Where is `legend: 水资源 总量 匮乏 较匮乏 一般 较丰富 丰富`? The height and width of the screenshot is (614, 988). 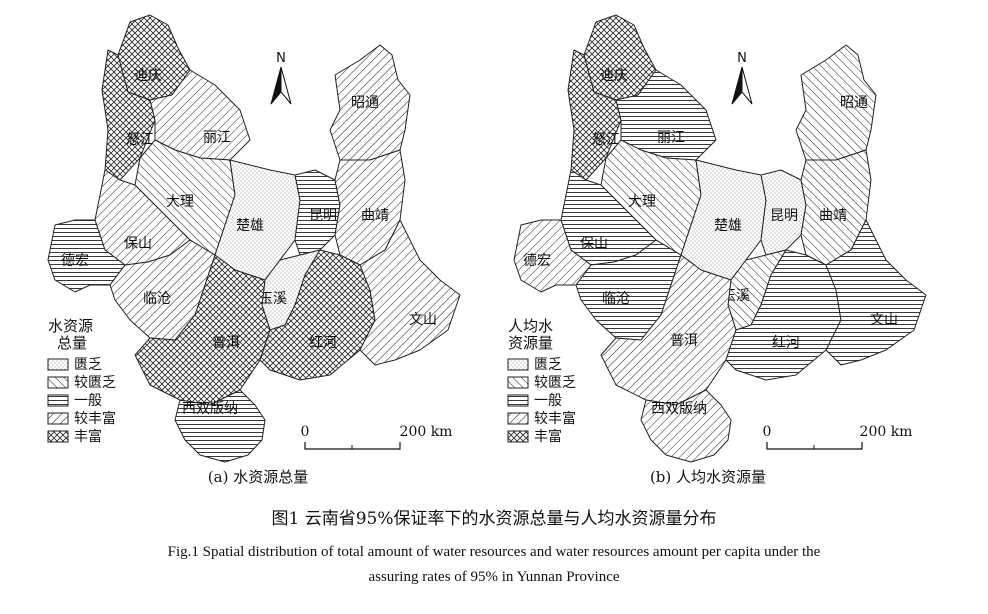
legend: 水资源 总量 匮乏 较匮乏 一般 较丰富 丰富 is located at coordinates (81, 381).